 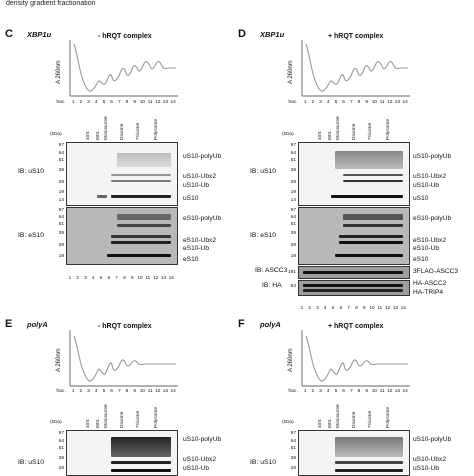 I want to click on blot-label-ascc3: IB: ASCC3, so click(x=271, y=270).